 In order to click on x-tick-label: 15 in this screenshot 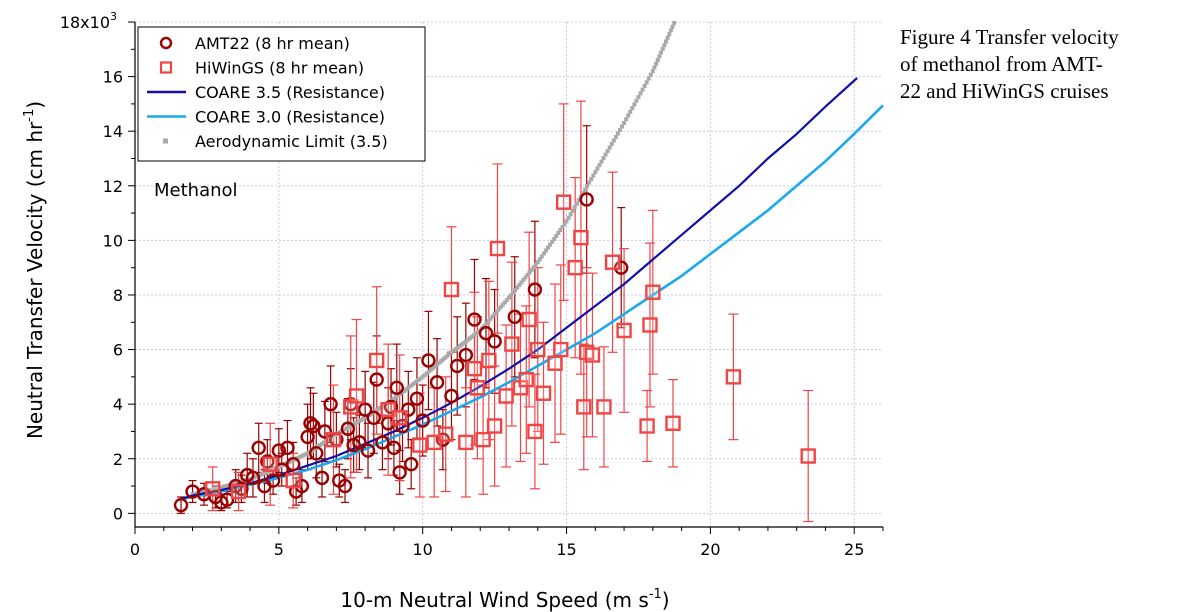, I will do `click(566, 549)`.